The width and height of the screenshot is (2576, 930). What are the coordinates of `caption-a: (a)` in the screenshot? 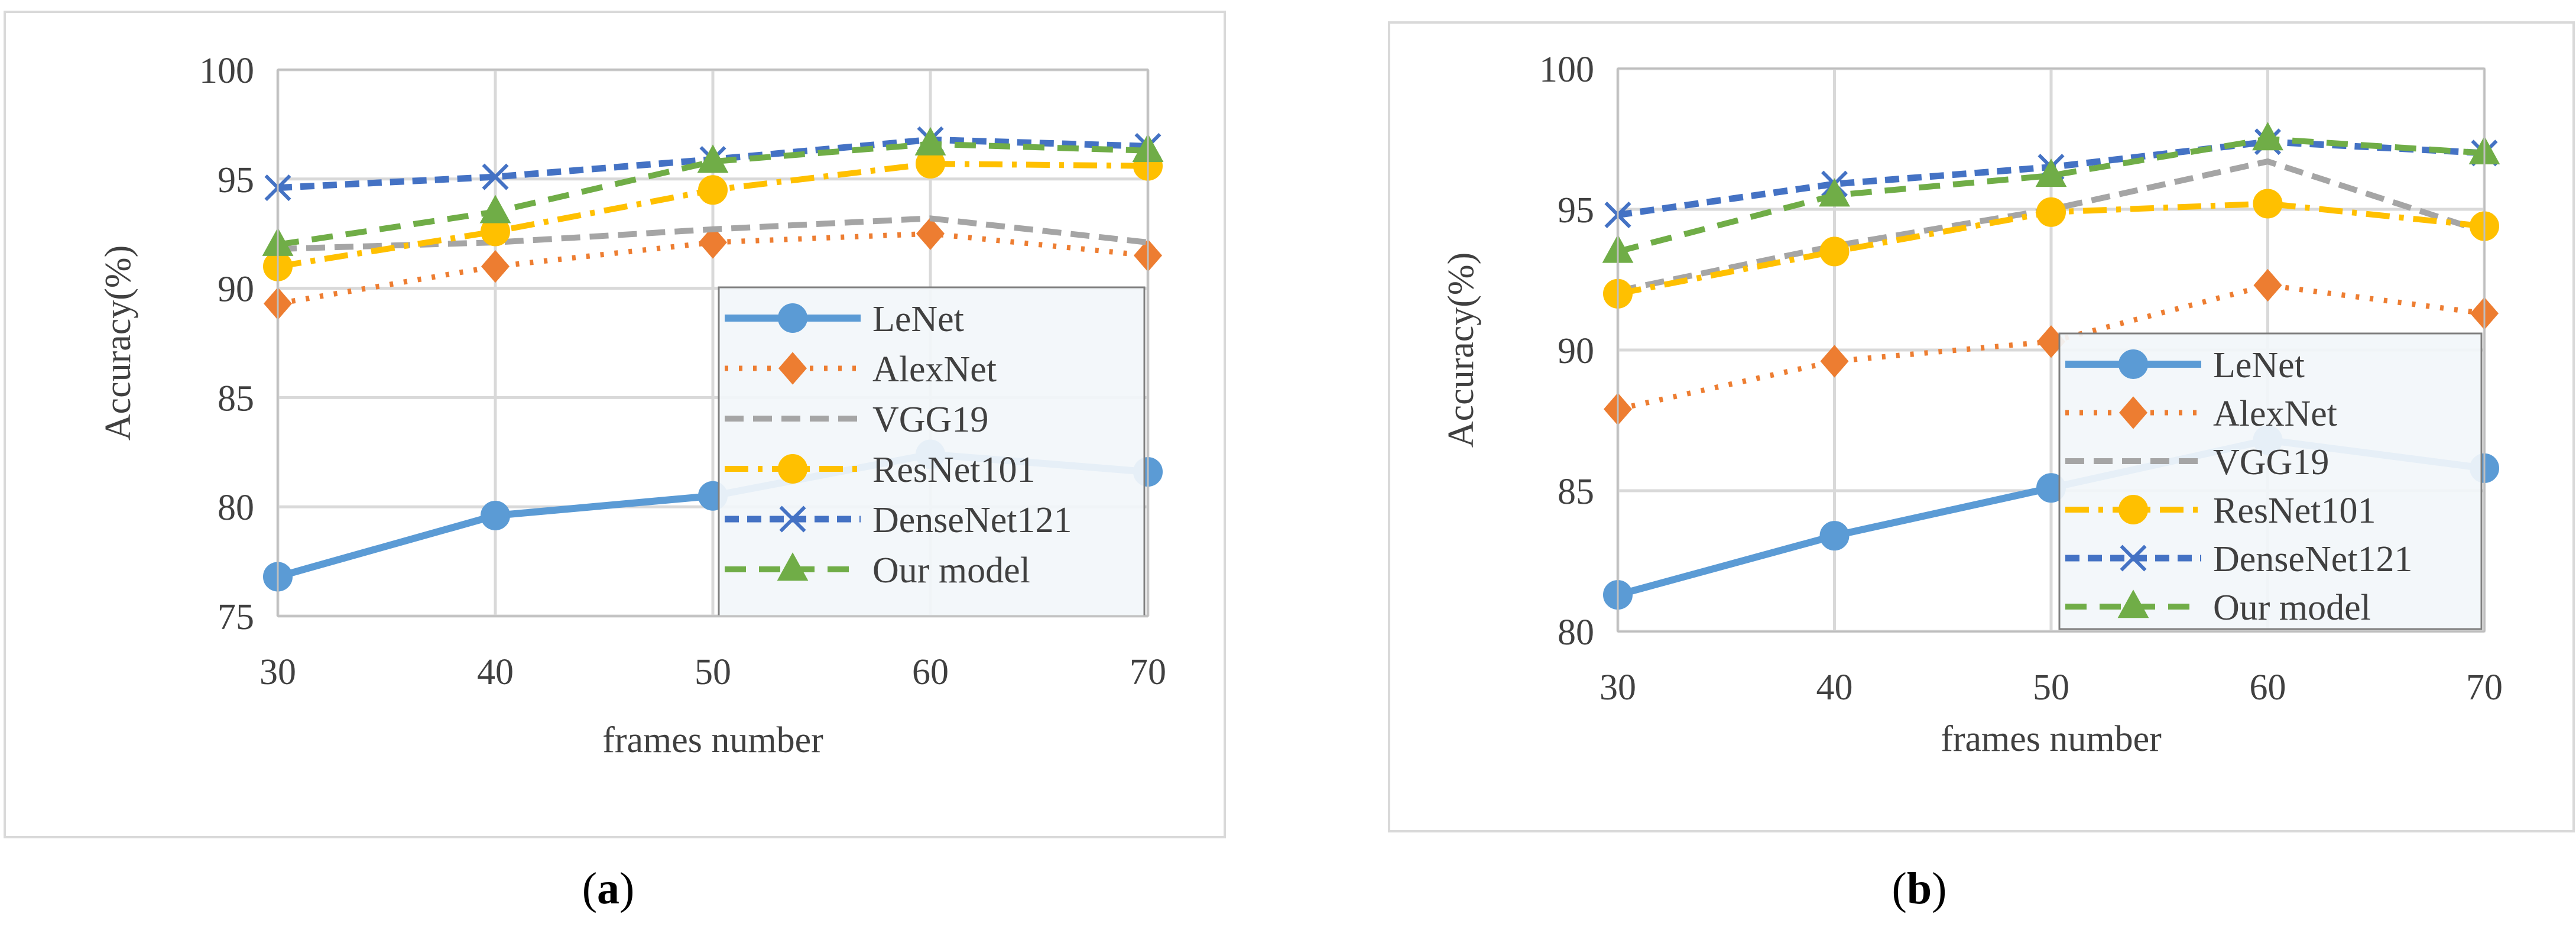 It's located at (608, 889).